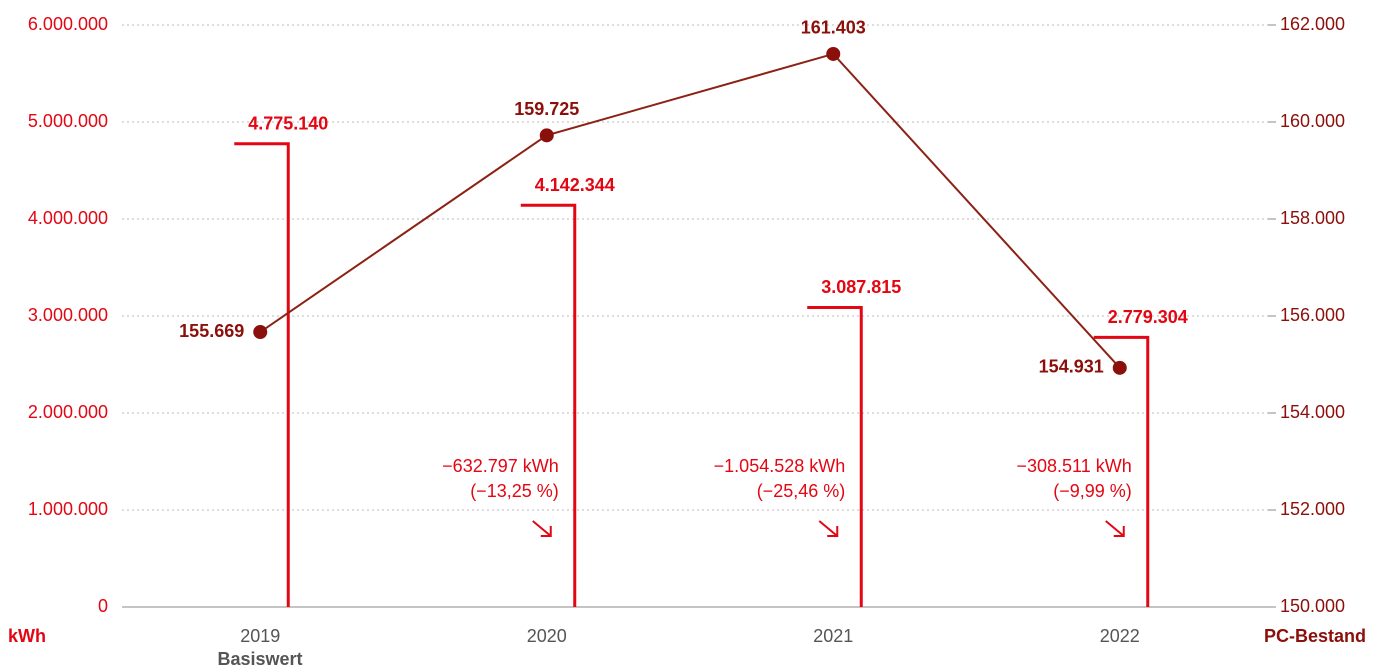 The image size is (1380, 671). I want to click on x-tick-label: 2022, so click(1120, 636).